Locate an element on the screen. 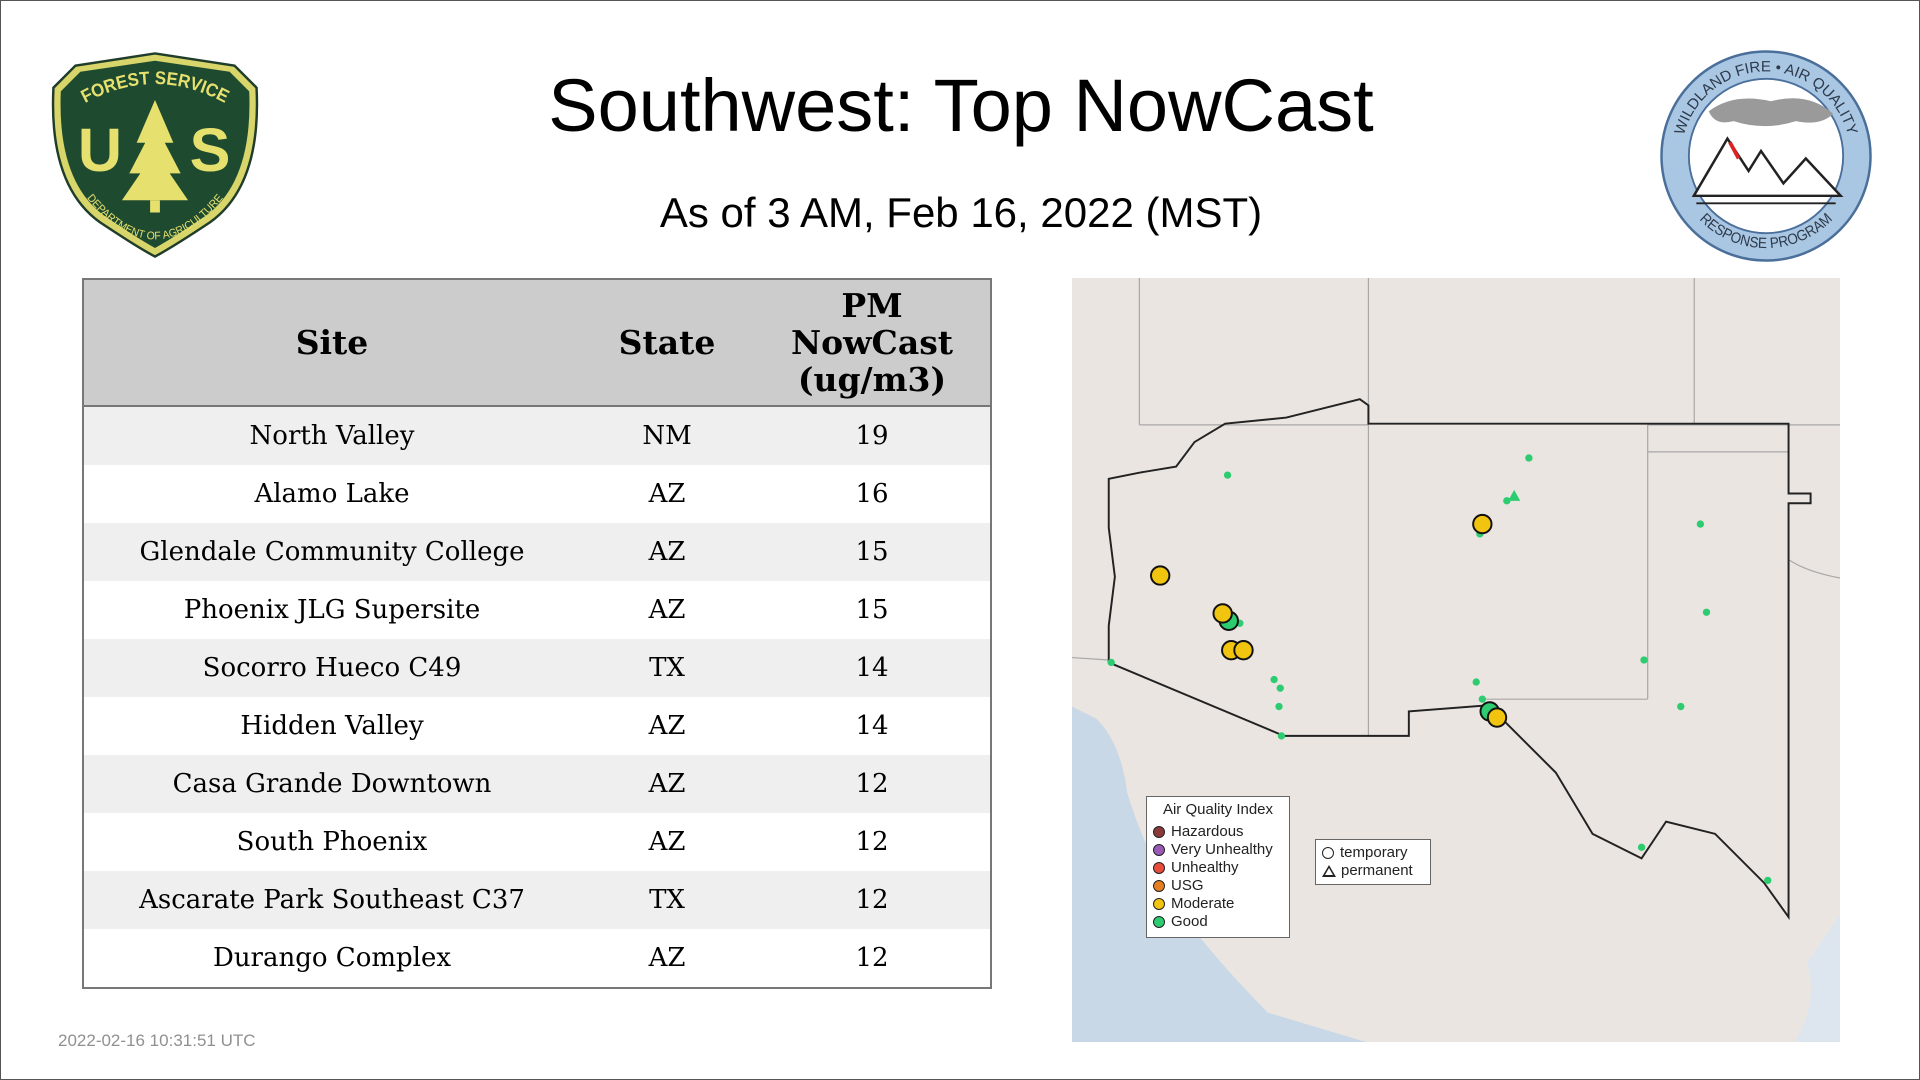 The height and width of the screenshot is (1080, 1920). table-row: Phoenix JLG Supersite AZ 15 is located at coordinates (537, 610).